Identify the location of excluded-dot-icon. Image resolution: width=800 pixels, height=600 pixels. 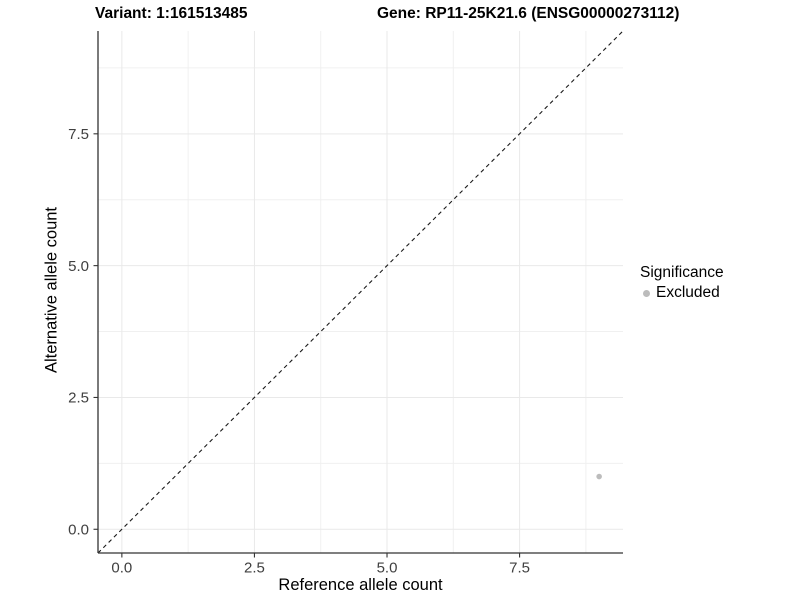
(646, 293).